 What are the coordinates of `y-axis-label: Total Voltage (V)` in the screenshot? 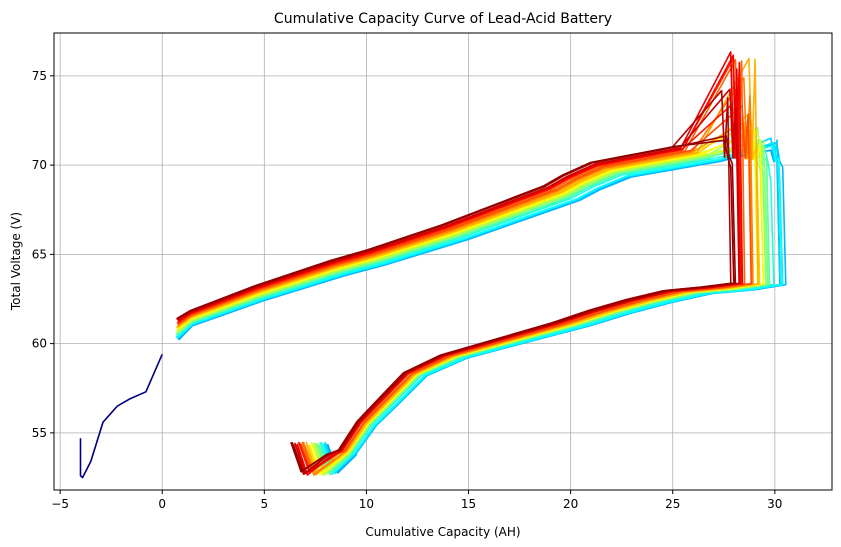 It's located at (16, 261).